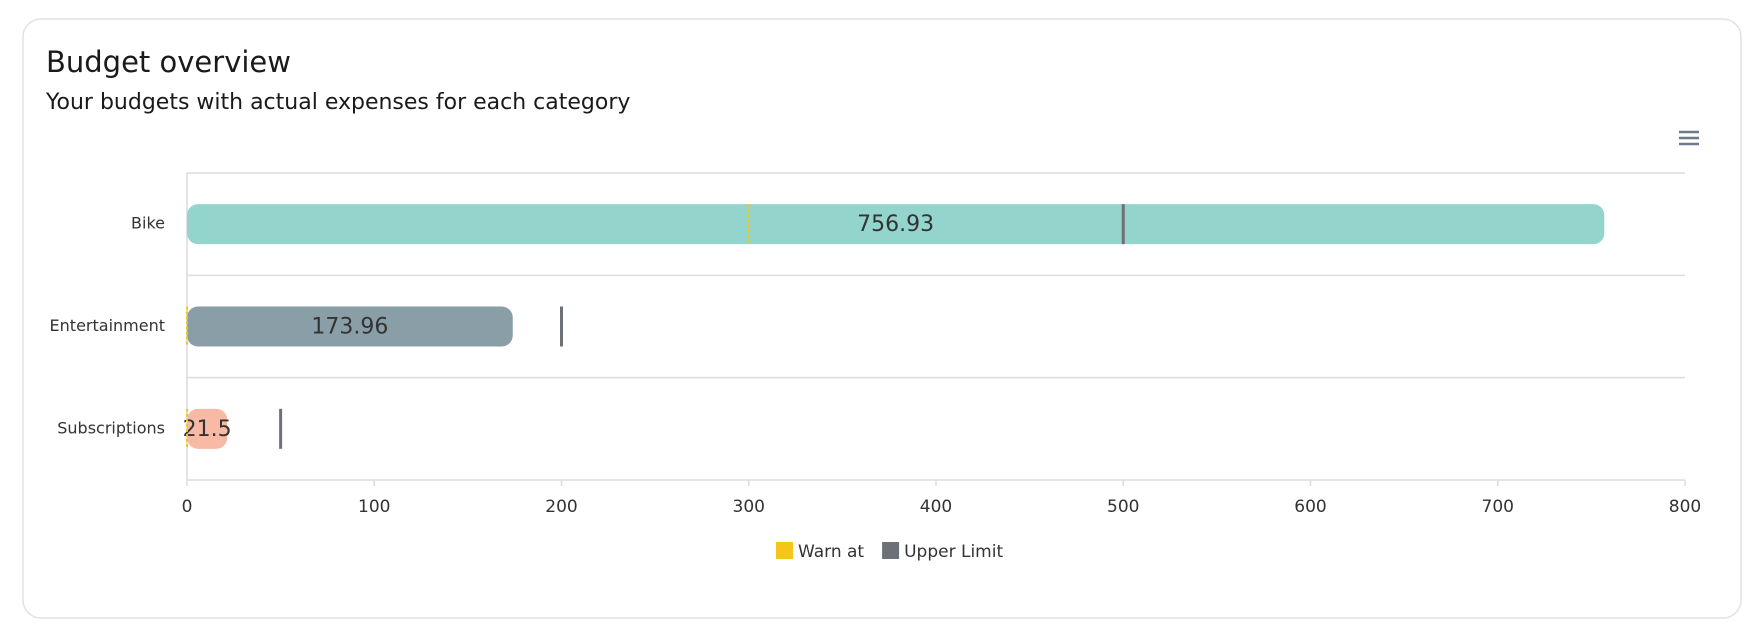 This screenshot has width=1764, height=636. I want to click on x-tick-label: 400, so click(936, 507).